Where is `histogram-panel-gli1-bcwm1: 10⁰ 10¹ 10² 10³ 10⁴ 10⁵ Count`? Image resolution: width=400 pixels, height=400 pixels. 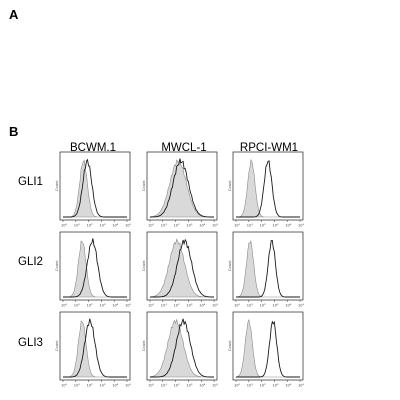
histogram-panel-gli1-bcwm1: 10⁰ 10¹ 10² 10³ 10⁴ 10⁵ Count is located at coordinates (93, 189).